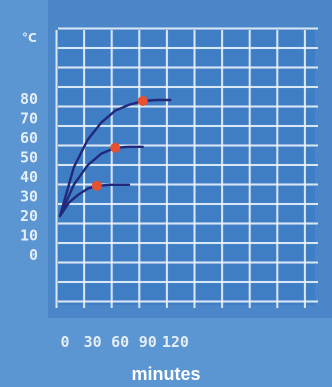 The height and width of the screenshot is (387, 332). I want to click on y-tick-label: 40, so click(29, 177).